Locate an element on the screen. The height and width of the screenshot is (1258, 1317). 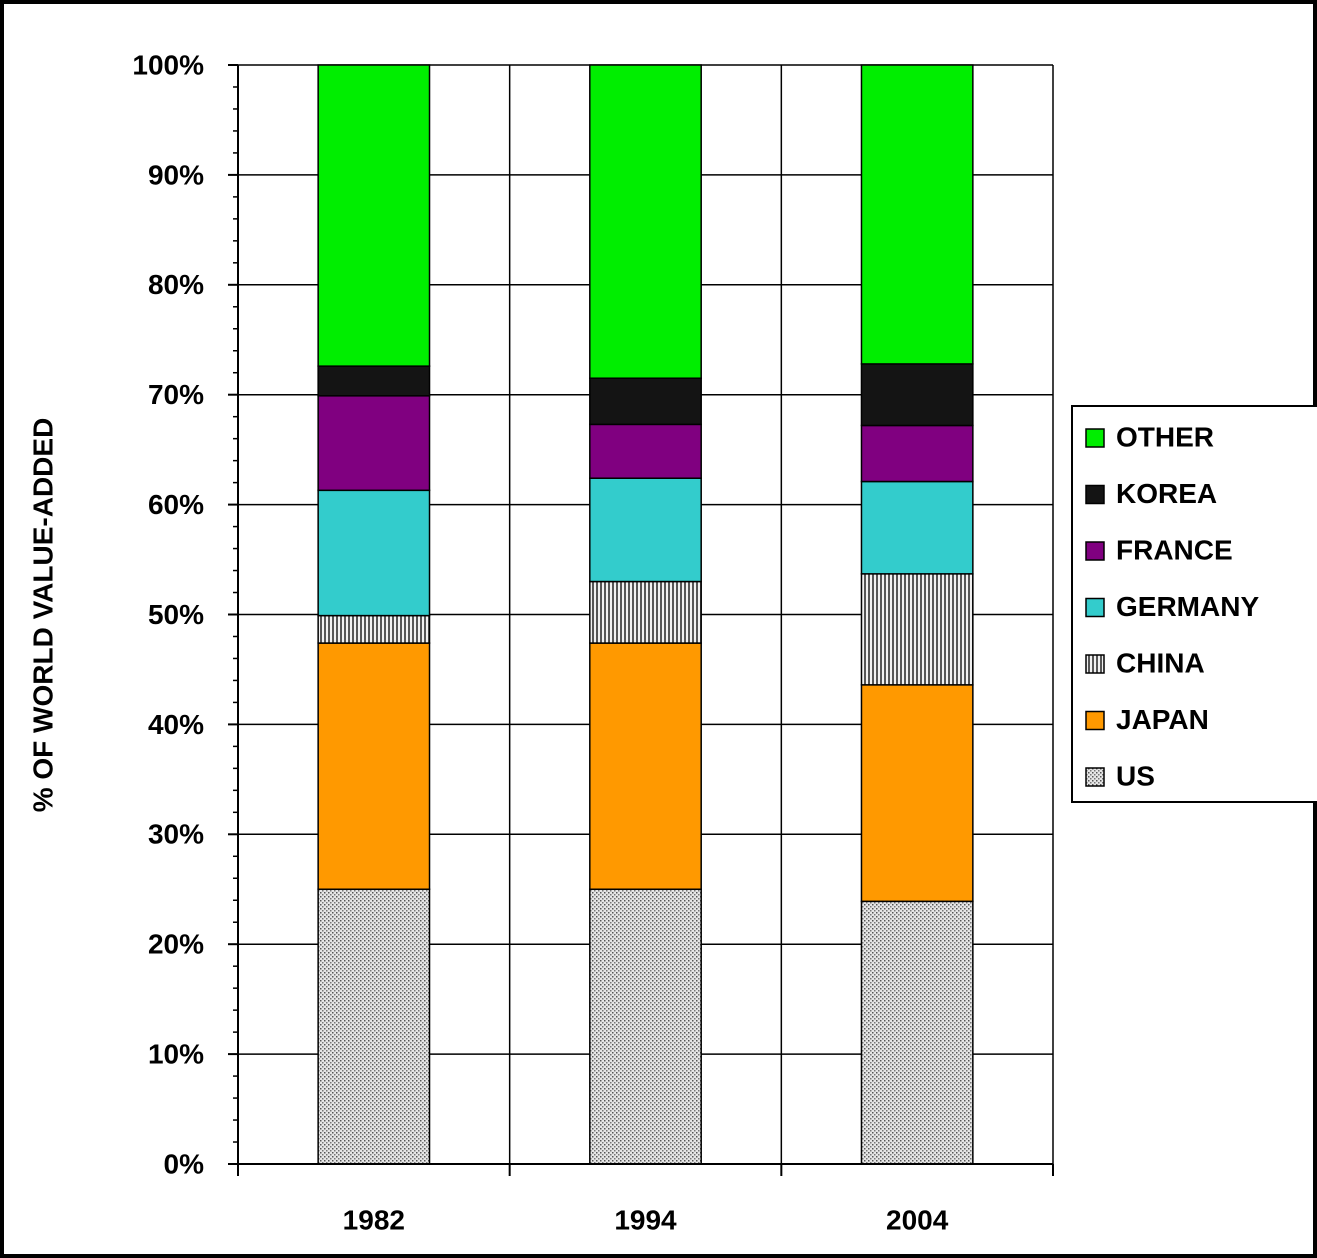
x-tick-label: 1994 is located at coordinates (645, 1219).